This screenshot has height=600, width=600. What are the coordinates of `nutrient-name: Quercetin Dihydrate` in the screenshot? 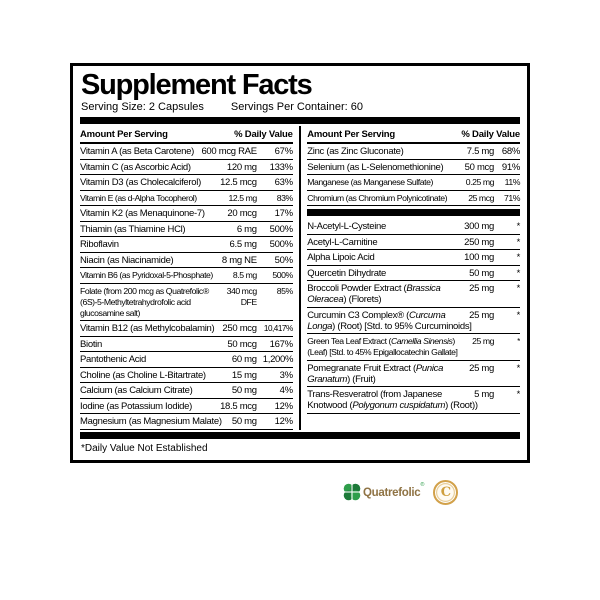 It's located at (347, 273).